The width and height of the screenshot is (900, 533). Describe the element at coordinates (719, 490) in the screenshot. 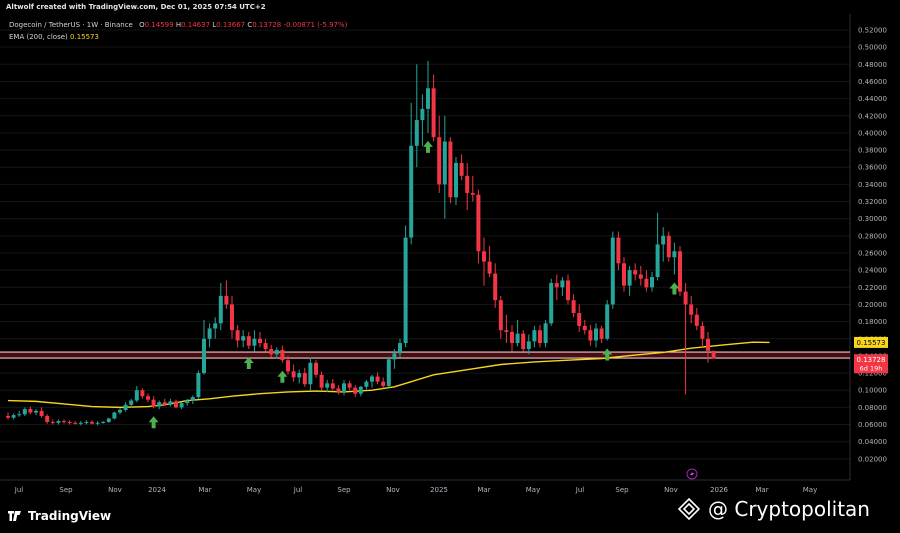

I see `x-tick-label: 2026` at that location.